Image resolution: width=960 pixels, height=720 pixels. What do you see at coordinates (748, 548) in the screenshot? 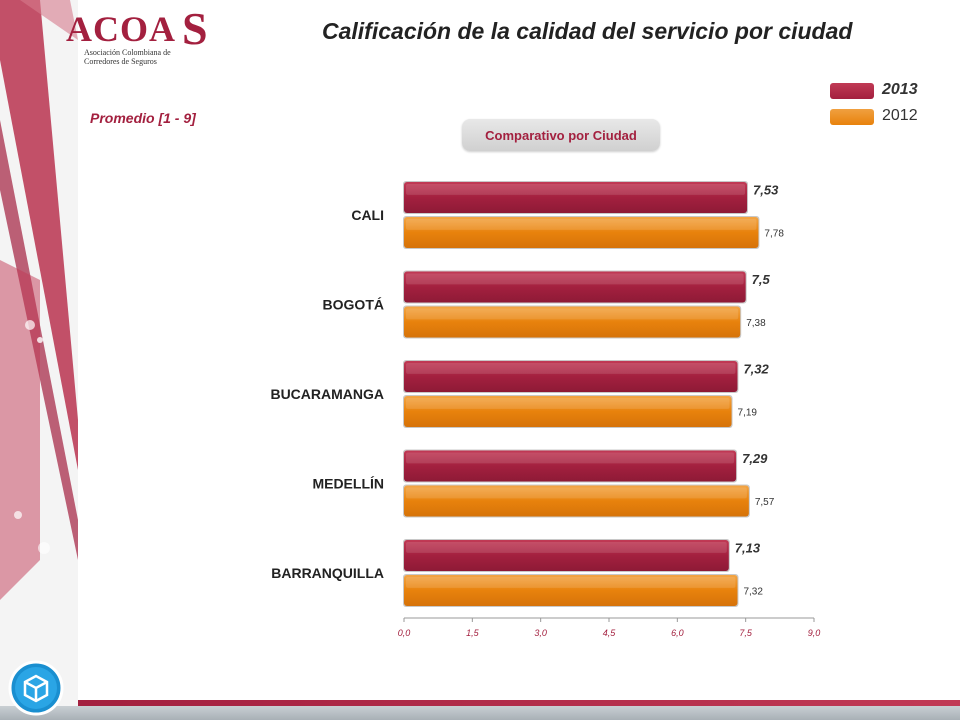
I see `data-label-2013-barranquilla: 7,13` at bounding box center [748, 548].